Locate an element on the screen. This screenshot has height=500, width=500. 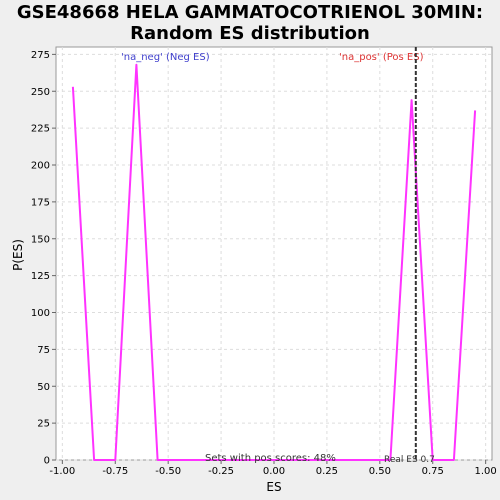
y-tick-label: 25 is located at coordinates (43, 424).